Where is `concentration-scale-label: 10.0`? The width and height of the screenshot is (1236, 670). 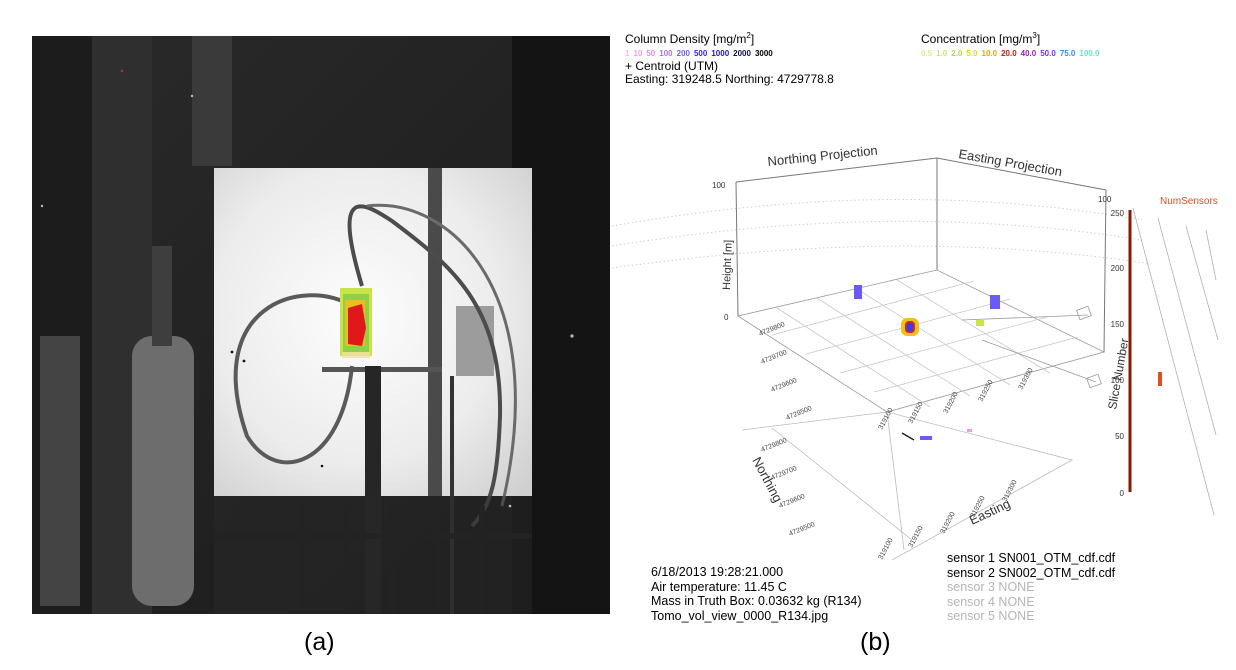 concentration-scale-label: 10.0 is located at coordinates (989, 53).